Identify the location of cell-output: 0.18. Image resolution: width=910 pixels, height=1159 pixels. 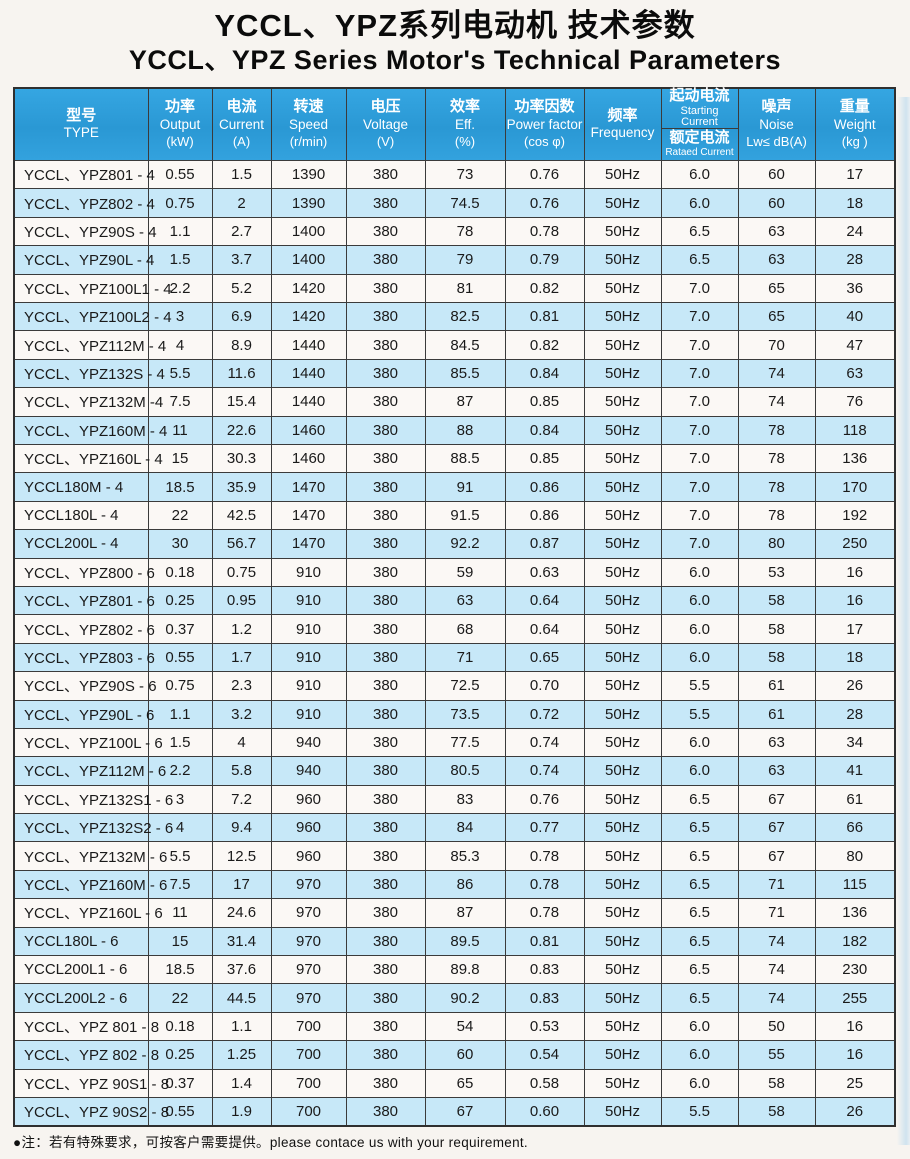
(180, 1026).